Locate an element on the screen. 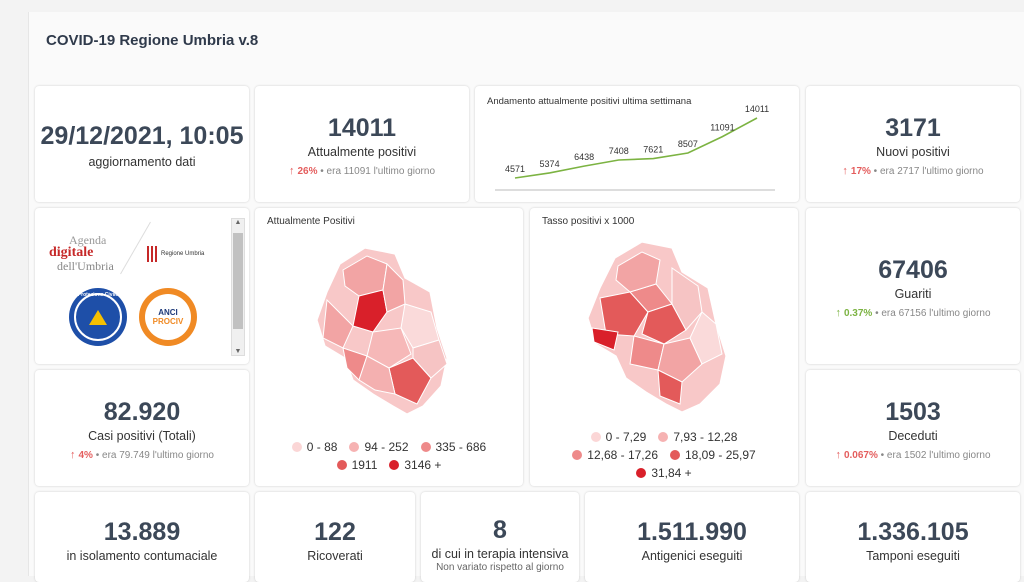  deceduti-delta: ↑ 0.067% • era 1502 l'ultimo giorno is located at coordinates (913, 455).